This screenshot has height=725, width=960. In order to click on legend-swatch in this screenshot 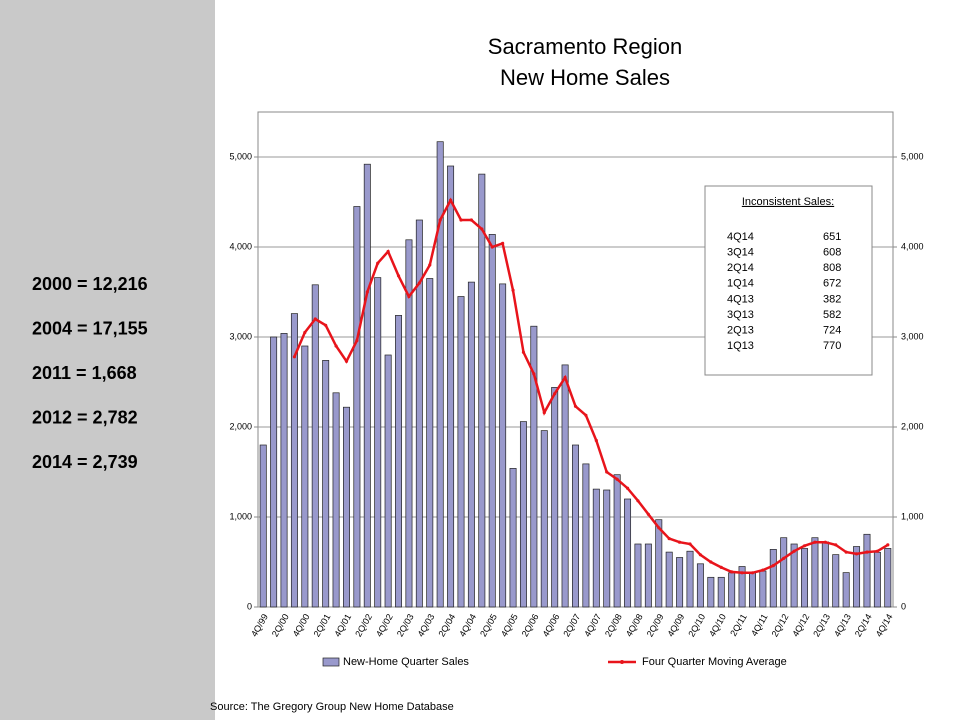, I will do `click(331, 662)`.